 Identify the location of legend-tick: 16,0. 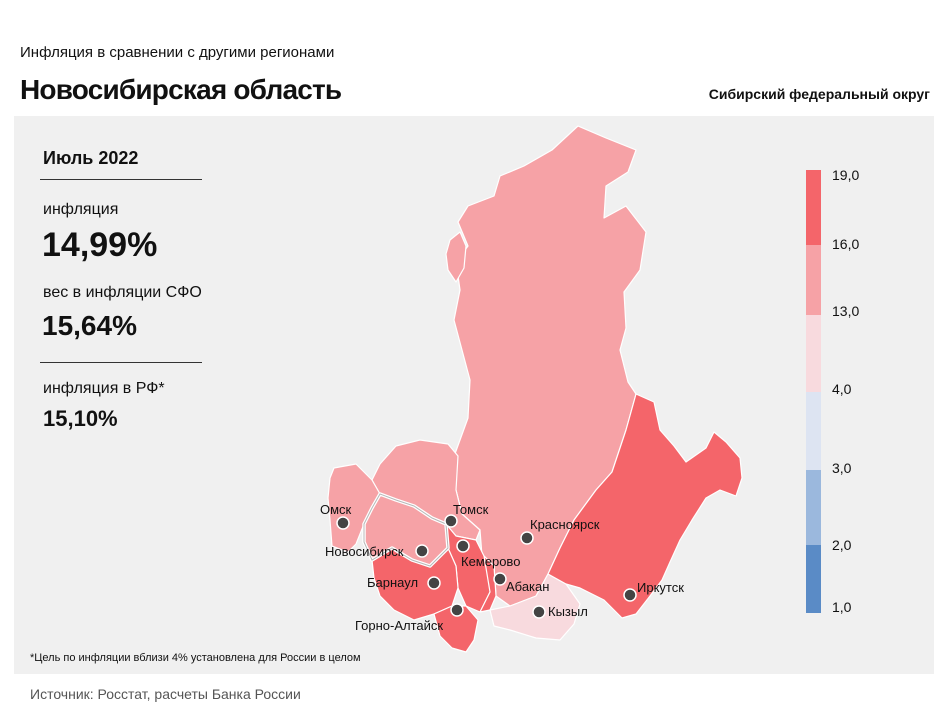
(845, 244).